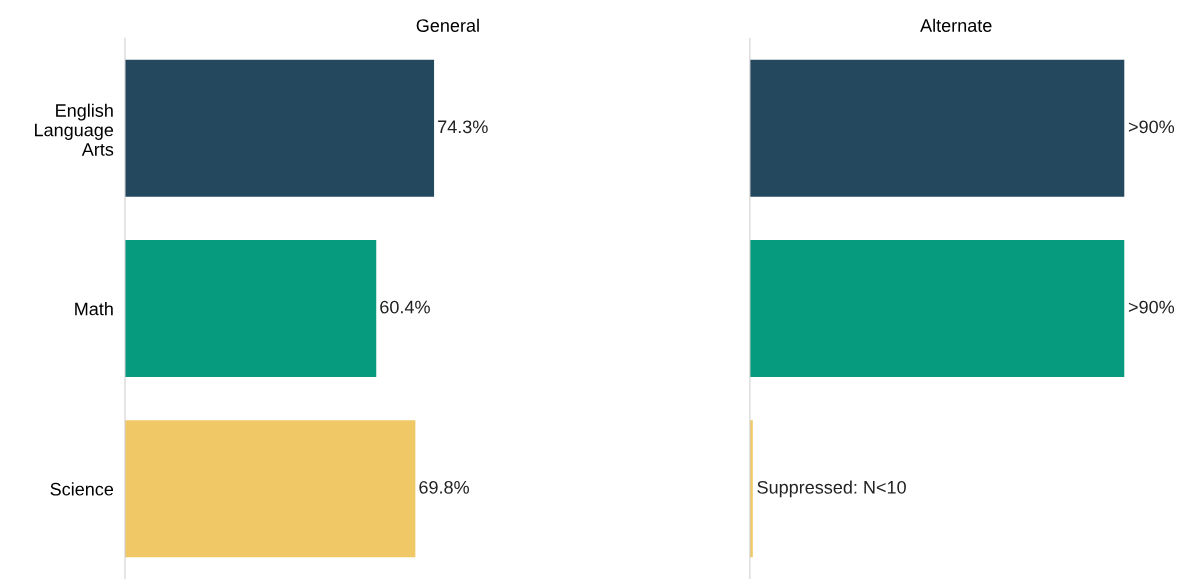 This screenshot has height=579, width=1196. I want to click on data-label: 60.4%, so click(405, 307).